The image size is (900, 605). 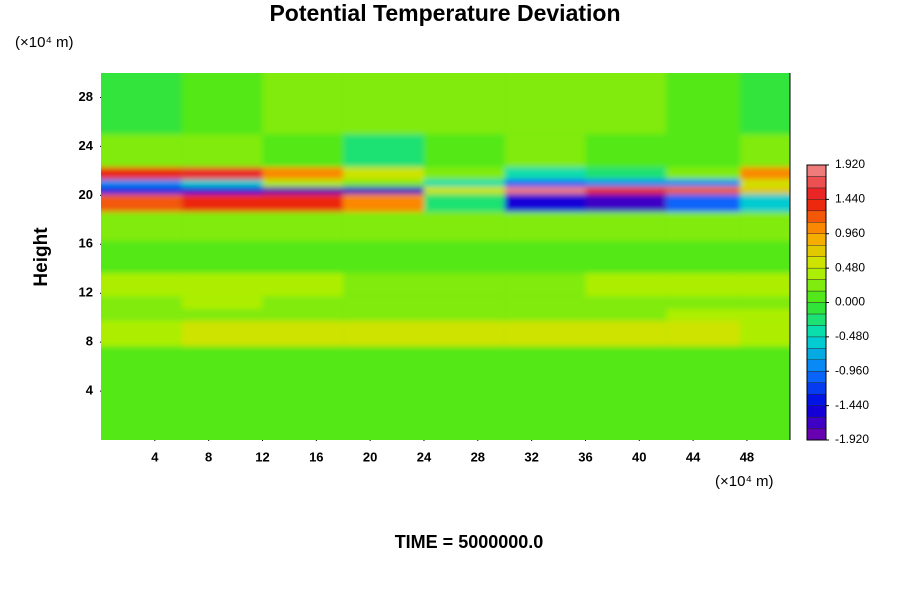 What do you see at coordinates (41, 257) in the screenshot?
I see `y-axis-label: Height` at bounding box center [41, 257].